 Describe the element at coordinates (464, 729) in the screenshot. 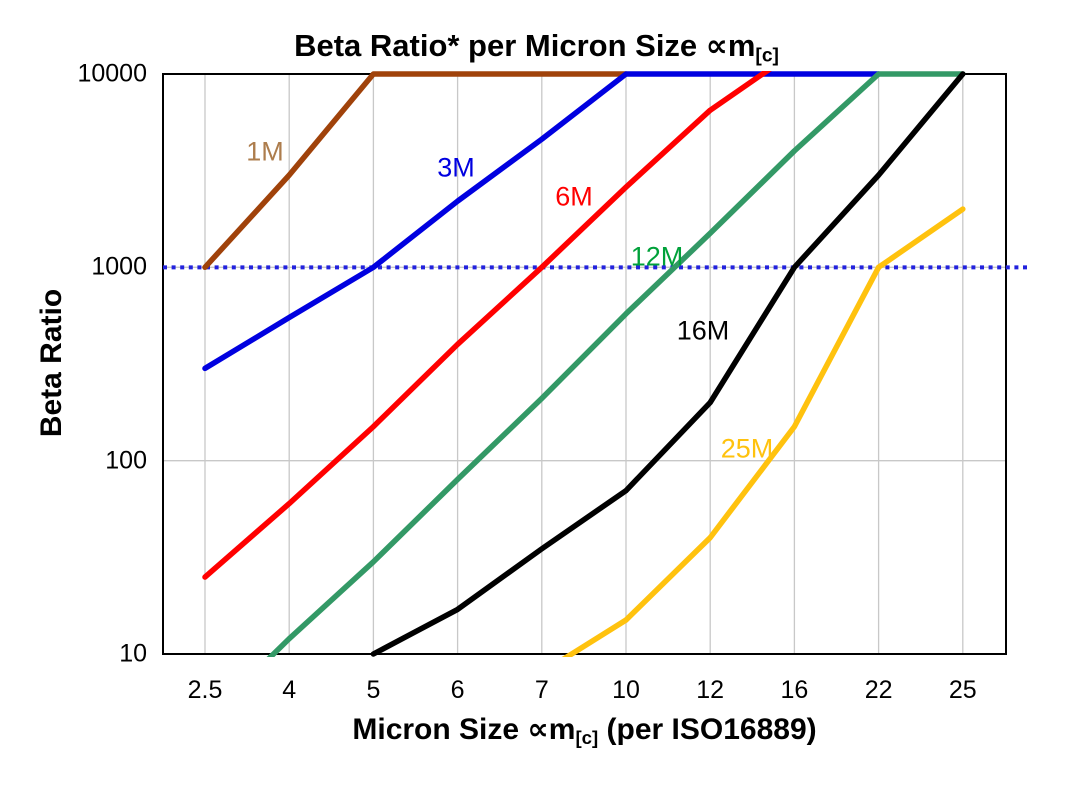

I see `x-axis-title-text: Micron Size ∝m` at that location.